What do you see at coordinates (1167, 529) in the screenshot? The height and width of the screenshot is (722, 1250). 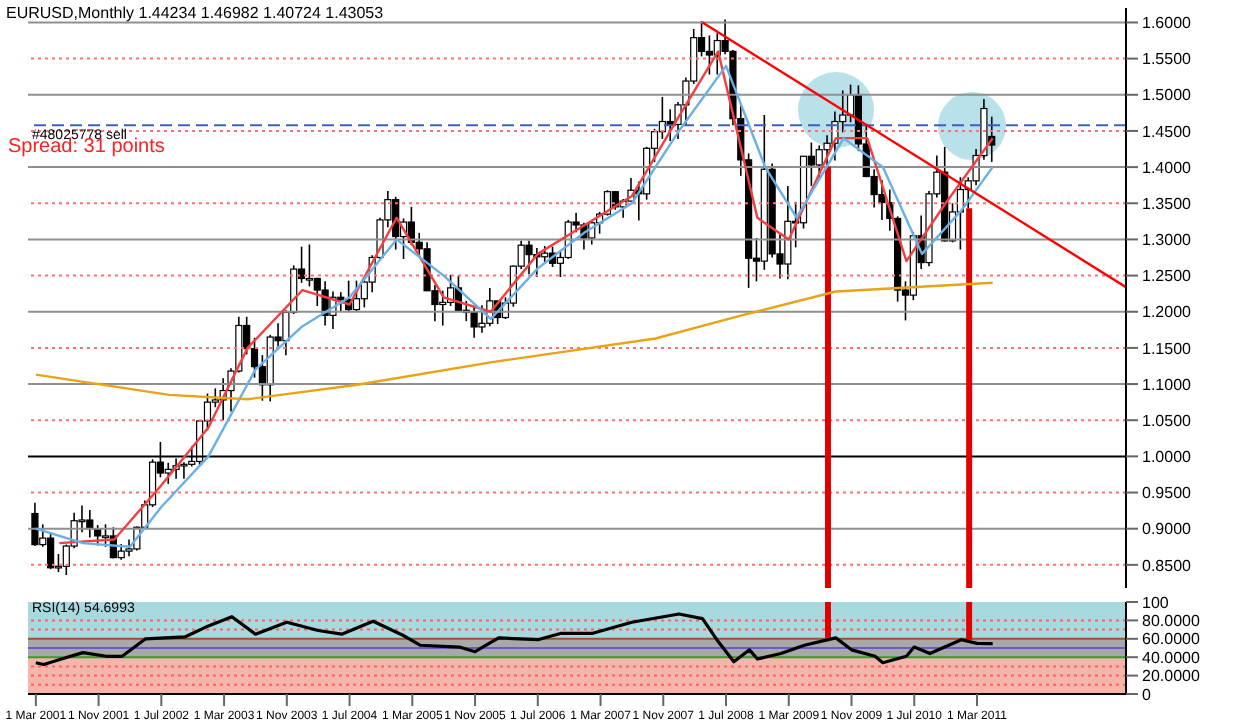 I see `y-tick-label: 0.9000` at bounding box center [1167, 529].